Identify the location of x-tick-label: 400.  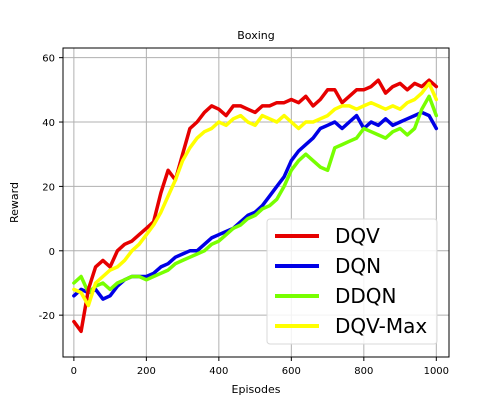
(218, 371).